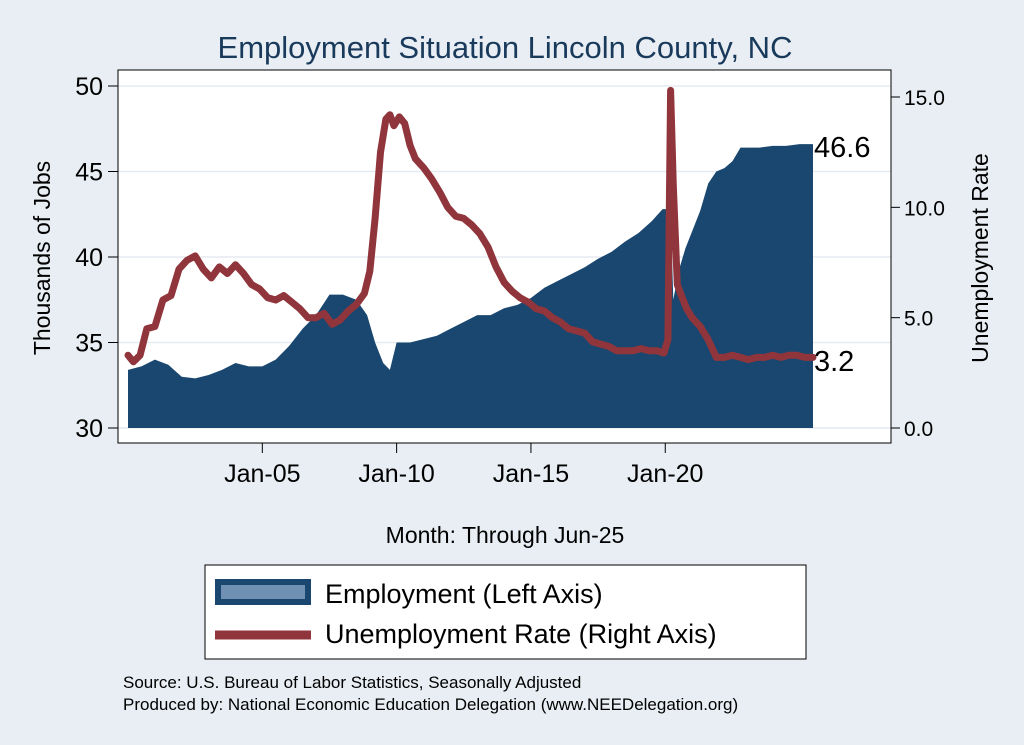  What do you see at coordinates (980, 258) in the screenshot?
I see `y2-axis-label: Unemployment Rate` at bounding box center [980, 258].